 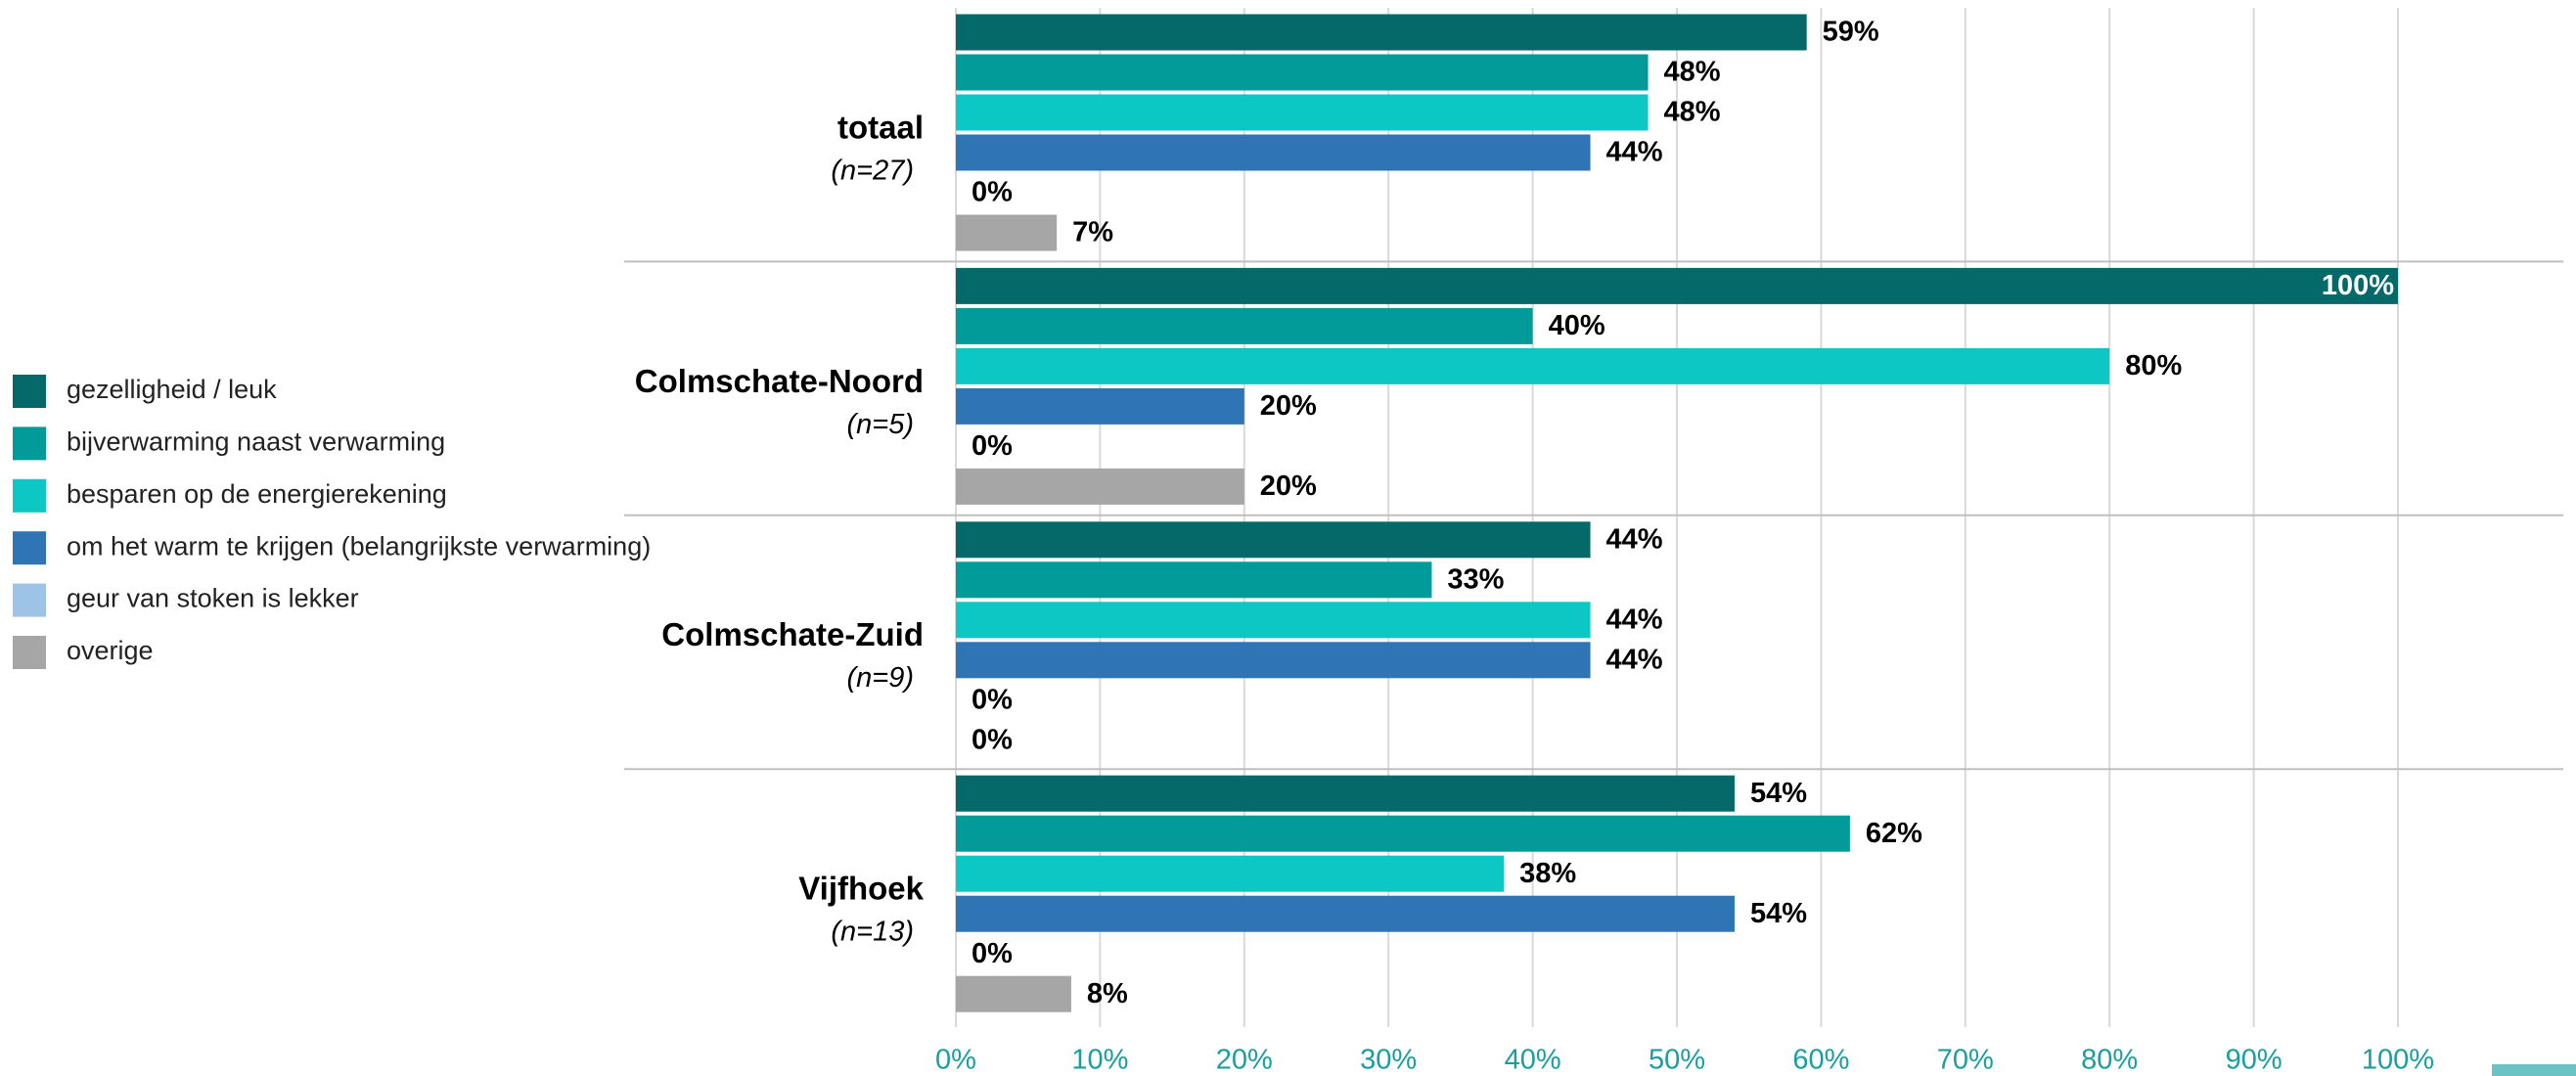 What do you see at coordinates (1547, 873) in the screenshot?
I see `value-label: 38%` at bounding box center [1547, 873].